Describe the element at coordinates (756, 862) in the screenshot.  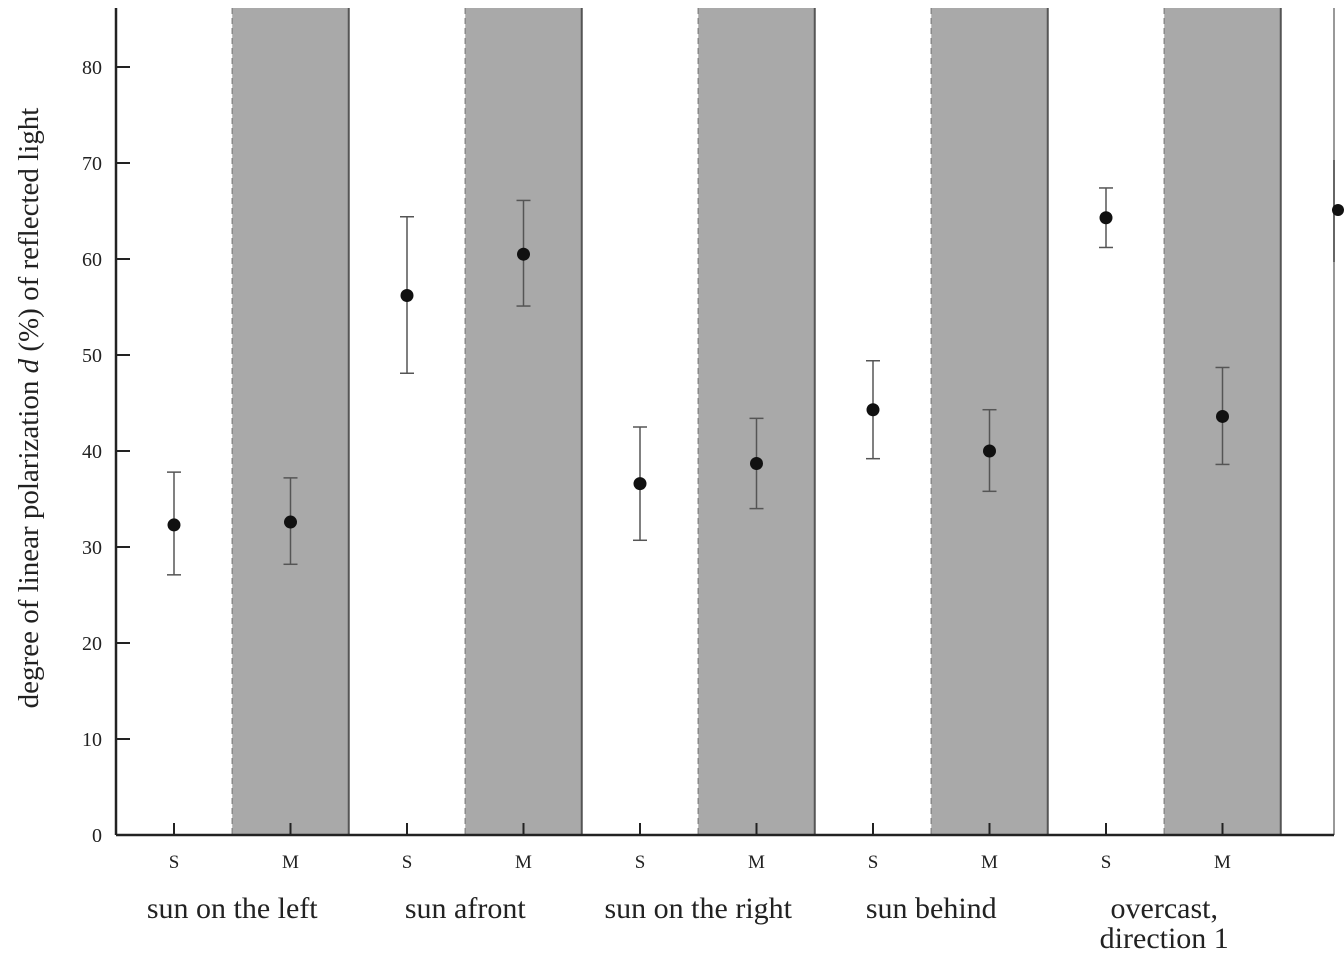
I see `category-label-M-3: M` at that location.